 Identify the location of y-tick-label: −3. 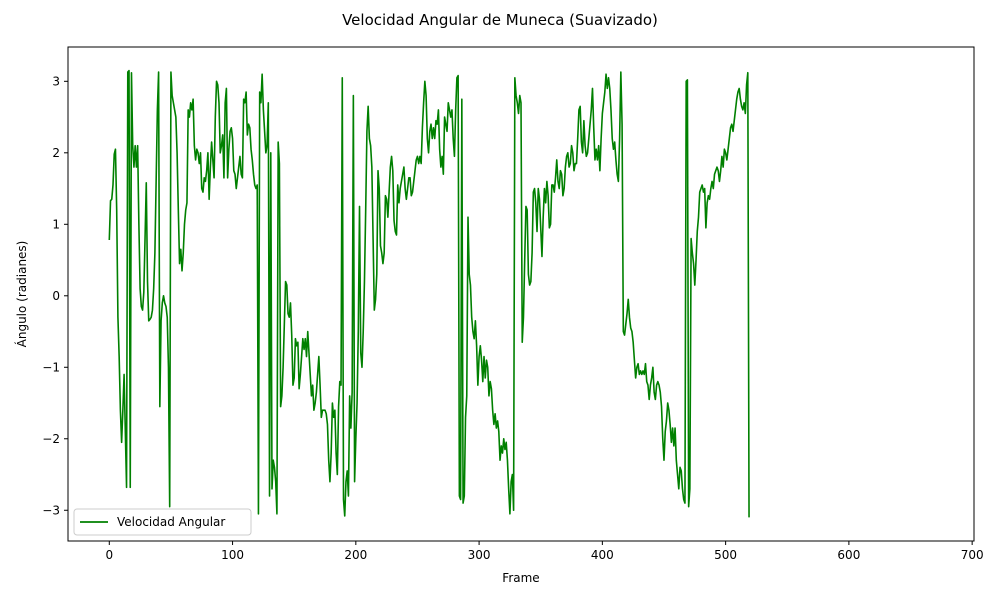
(51, 510).